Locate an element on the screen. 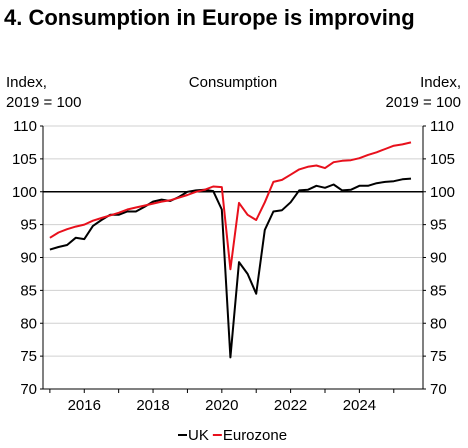 The image size is (468, 448). chart-heading: 4. Consumption in Europe is improving is located at coordinates (209, 17).